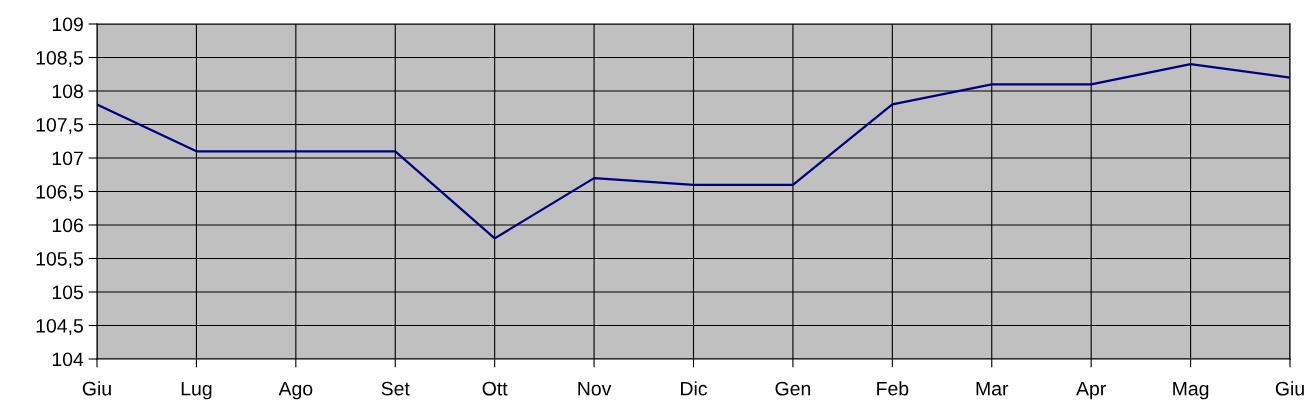 The height and width of the screenshot is (412, 1313). Describe the element at coordinates (67, 24) in the screenshot. I see `y-tick-label: 109` at that location.